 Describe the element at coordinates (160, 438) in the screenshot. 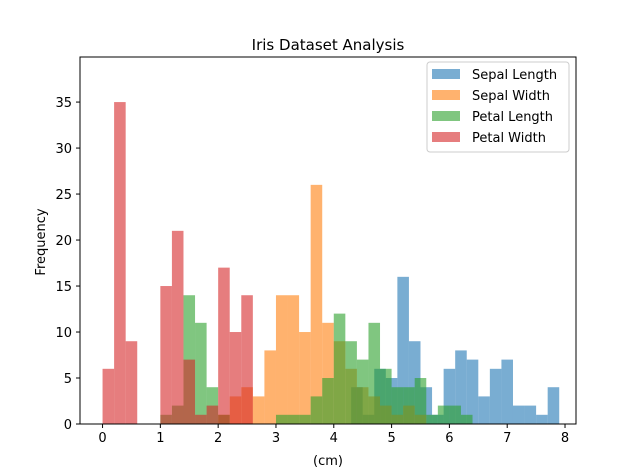

I see `x-tick-label: 1` at that location.